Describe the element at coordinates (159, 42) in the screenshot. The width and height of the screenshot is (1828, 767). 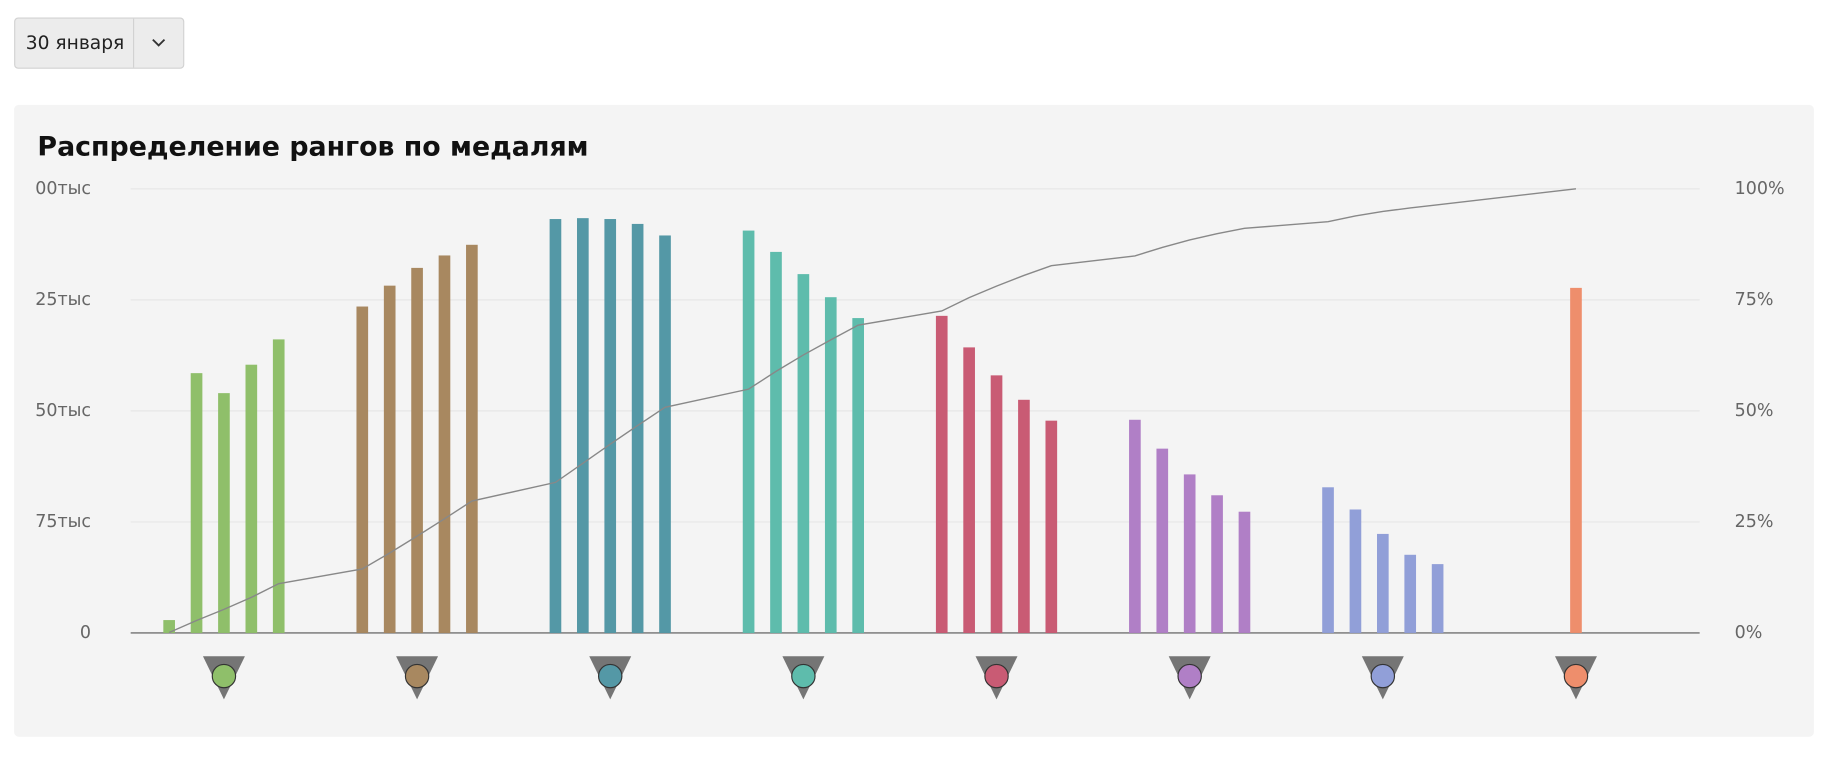
I see `dropdown-arrow` at that location.